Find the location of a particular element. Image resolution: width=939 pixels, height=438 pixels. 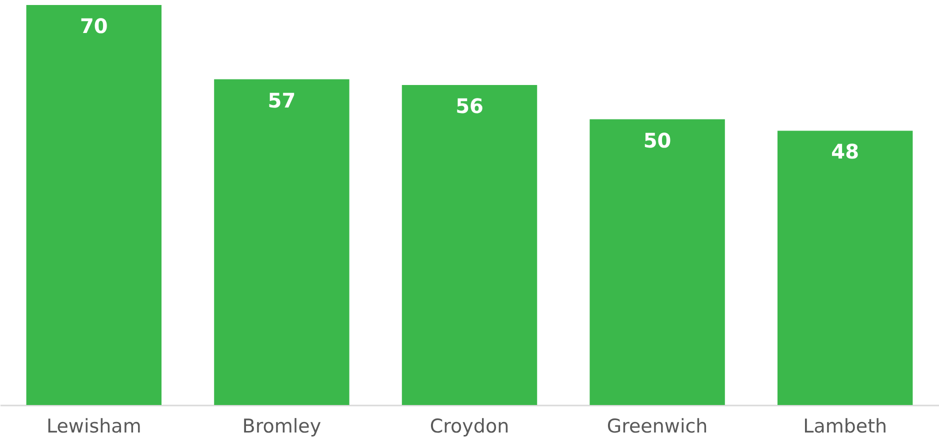

x-tick-label: Lambeth is located at coordinates (845, 427).